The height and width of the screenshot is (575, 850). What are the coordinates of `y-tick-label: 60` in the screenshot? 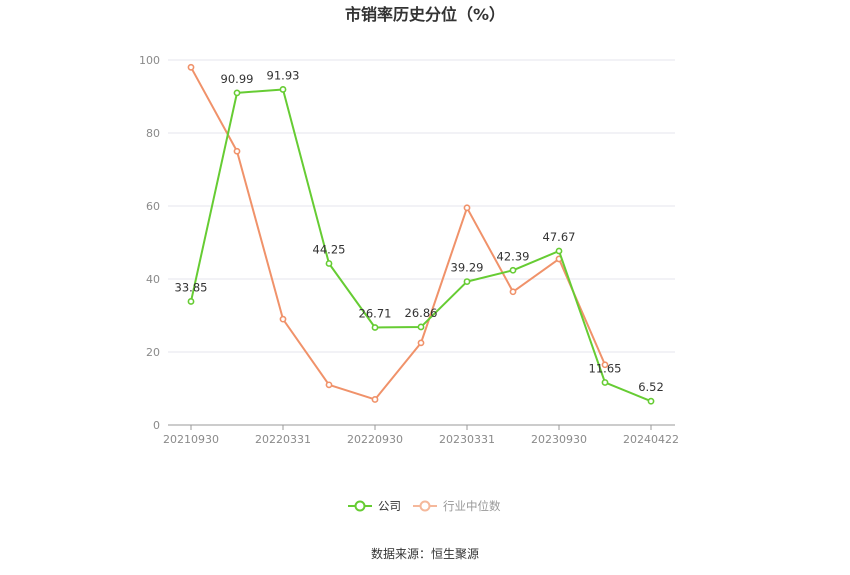 It's located at (153, 206).